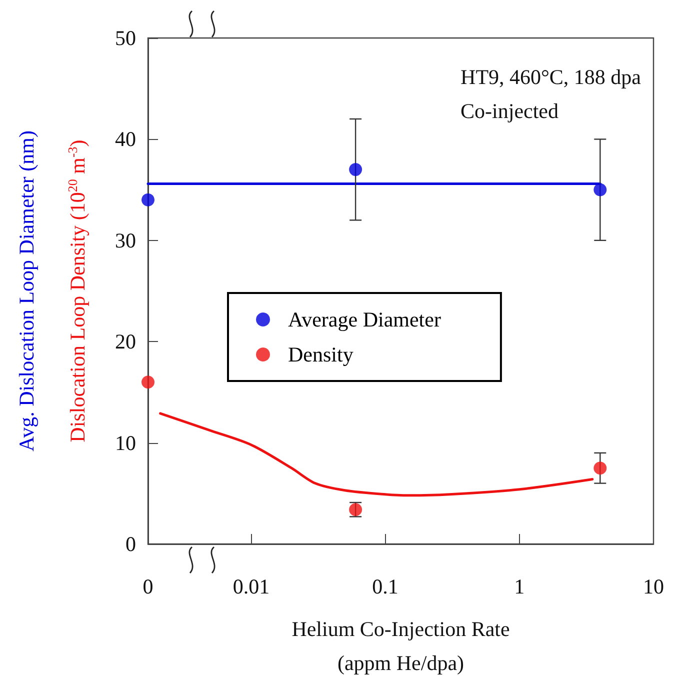 Image resolution: width=675 pixels, height=694 pixels. What do you see at coordinates (364, 320) in the screenshot?
I see `legend-label: Average Diameter` at bounding box center [364, 320].